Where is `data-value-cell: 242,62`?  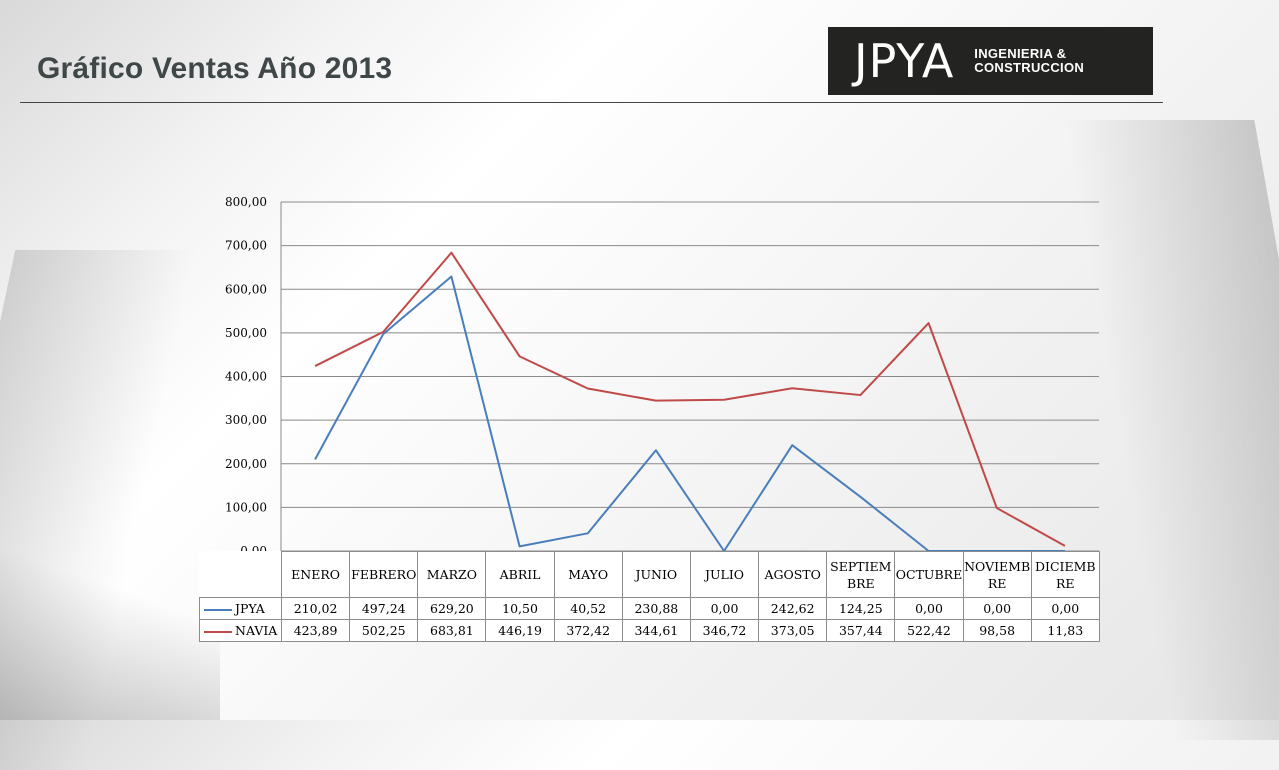
data-value-cell: 242,62 is located at coordinates (793, 608).